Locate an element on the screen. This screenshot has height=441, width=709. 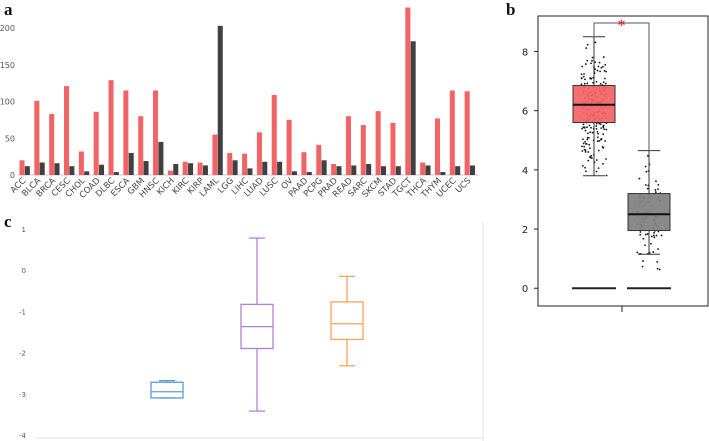
box is located at coordinates (347, 321).